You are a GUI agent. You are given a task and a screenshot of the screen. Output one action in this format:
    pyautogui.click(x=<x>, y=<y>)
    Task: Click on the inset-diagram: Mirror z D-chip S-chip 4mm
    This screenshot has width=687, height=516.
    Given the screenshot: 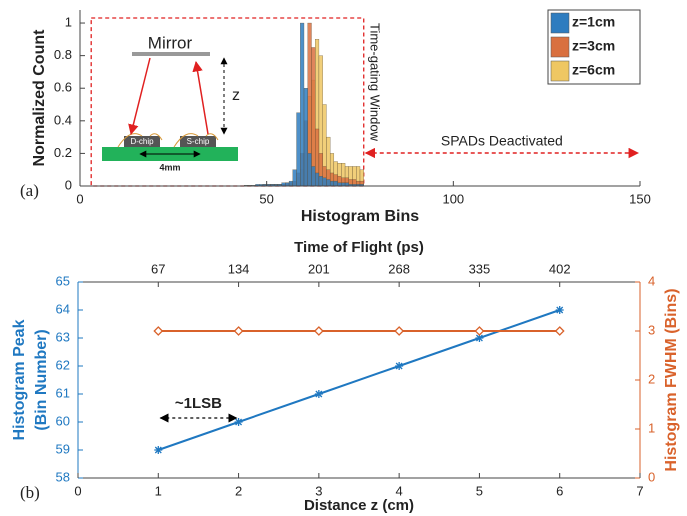 What is the action you would take?
    pyautogui.click(x=171, y=102)
    